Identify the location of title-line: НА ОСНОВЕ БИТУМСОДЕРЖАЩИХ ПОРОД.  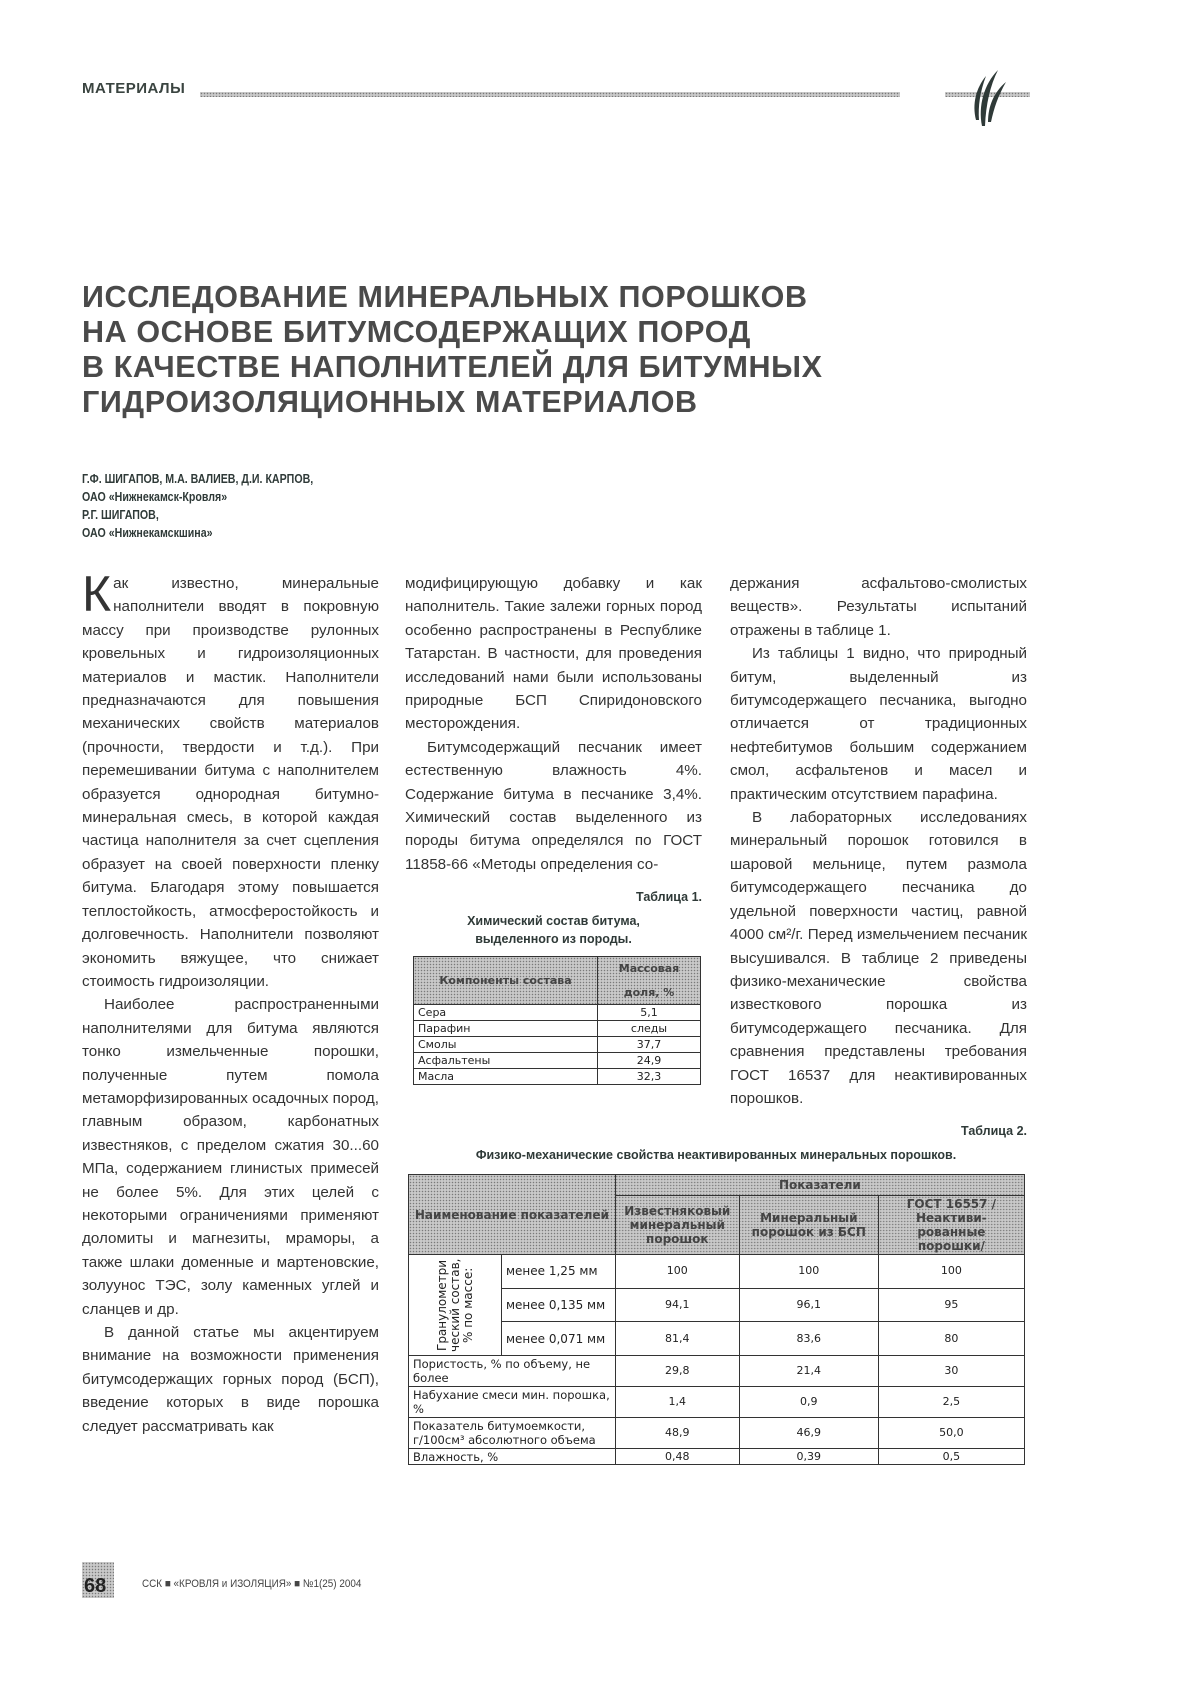
(416, 332).